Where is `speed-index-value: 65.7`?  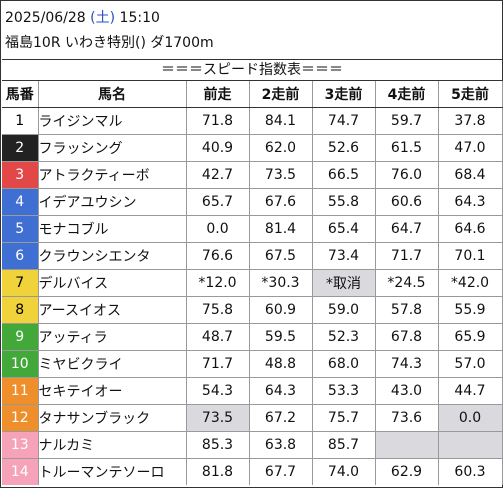 speed-index-value: 65.7 is located at coordinates (218, 202).